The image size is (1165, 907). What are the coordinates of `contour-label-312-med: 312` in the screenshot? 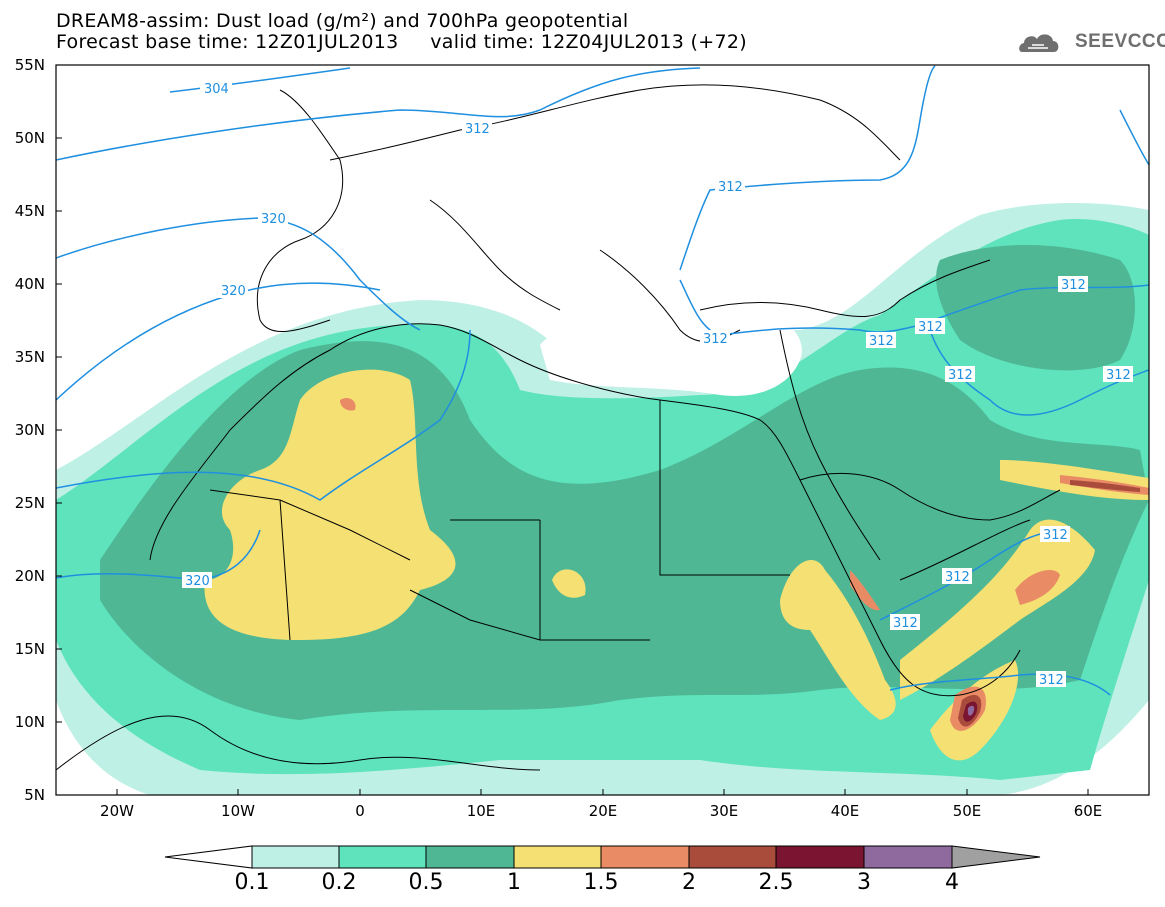 It's located at (715, 339).